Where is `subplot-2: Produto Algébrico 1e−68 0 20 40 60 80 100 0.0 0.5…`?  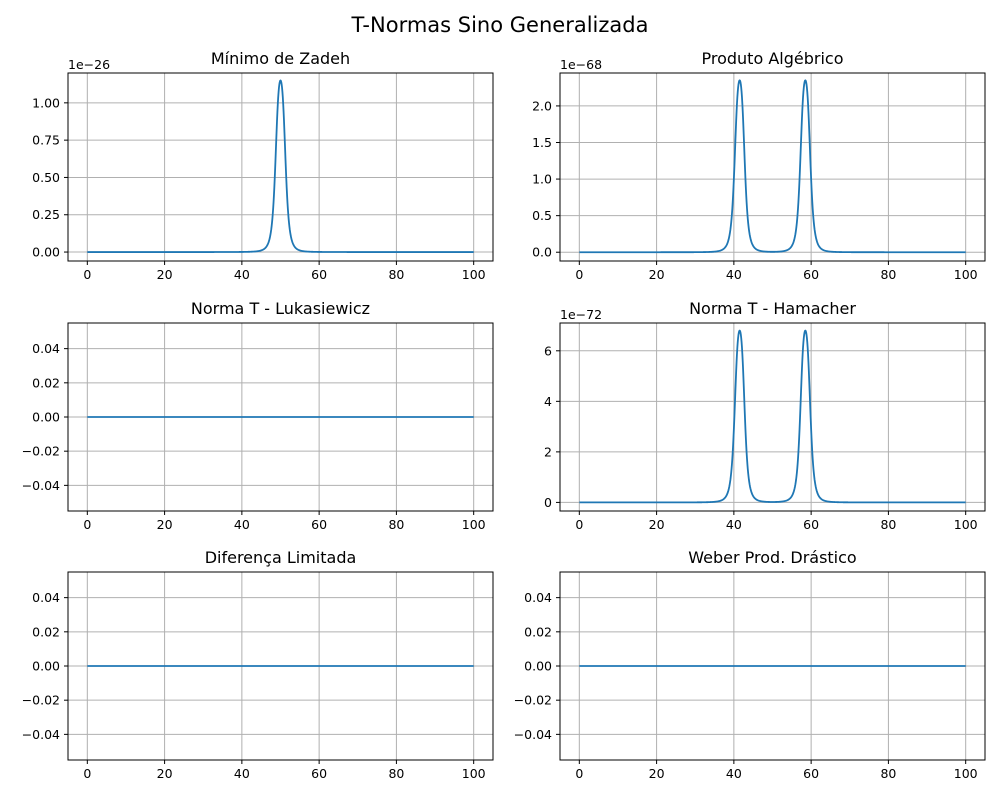
subplot-2: Produto Algébrico 1e−68 0 20 40 60 80 100 0.0 0.5… is located at coordinates (759, 165).